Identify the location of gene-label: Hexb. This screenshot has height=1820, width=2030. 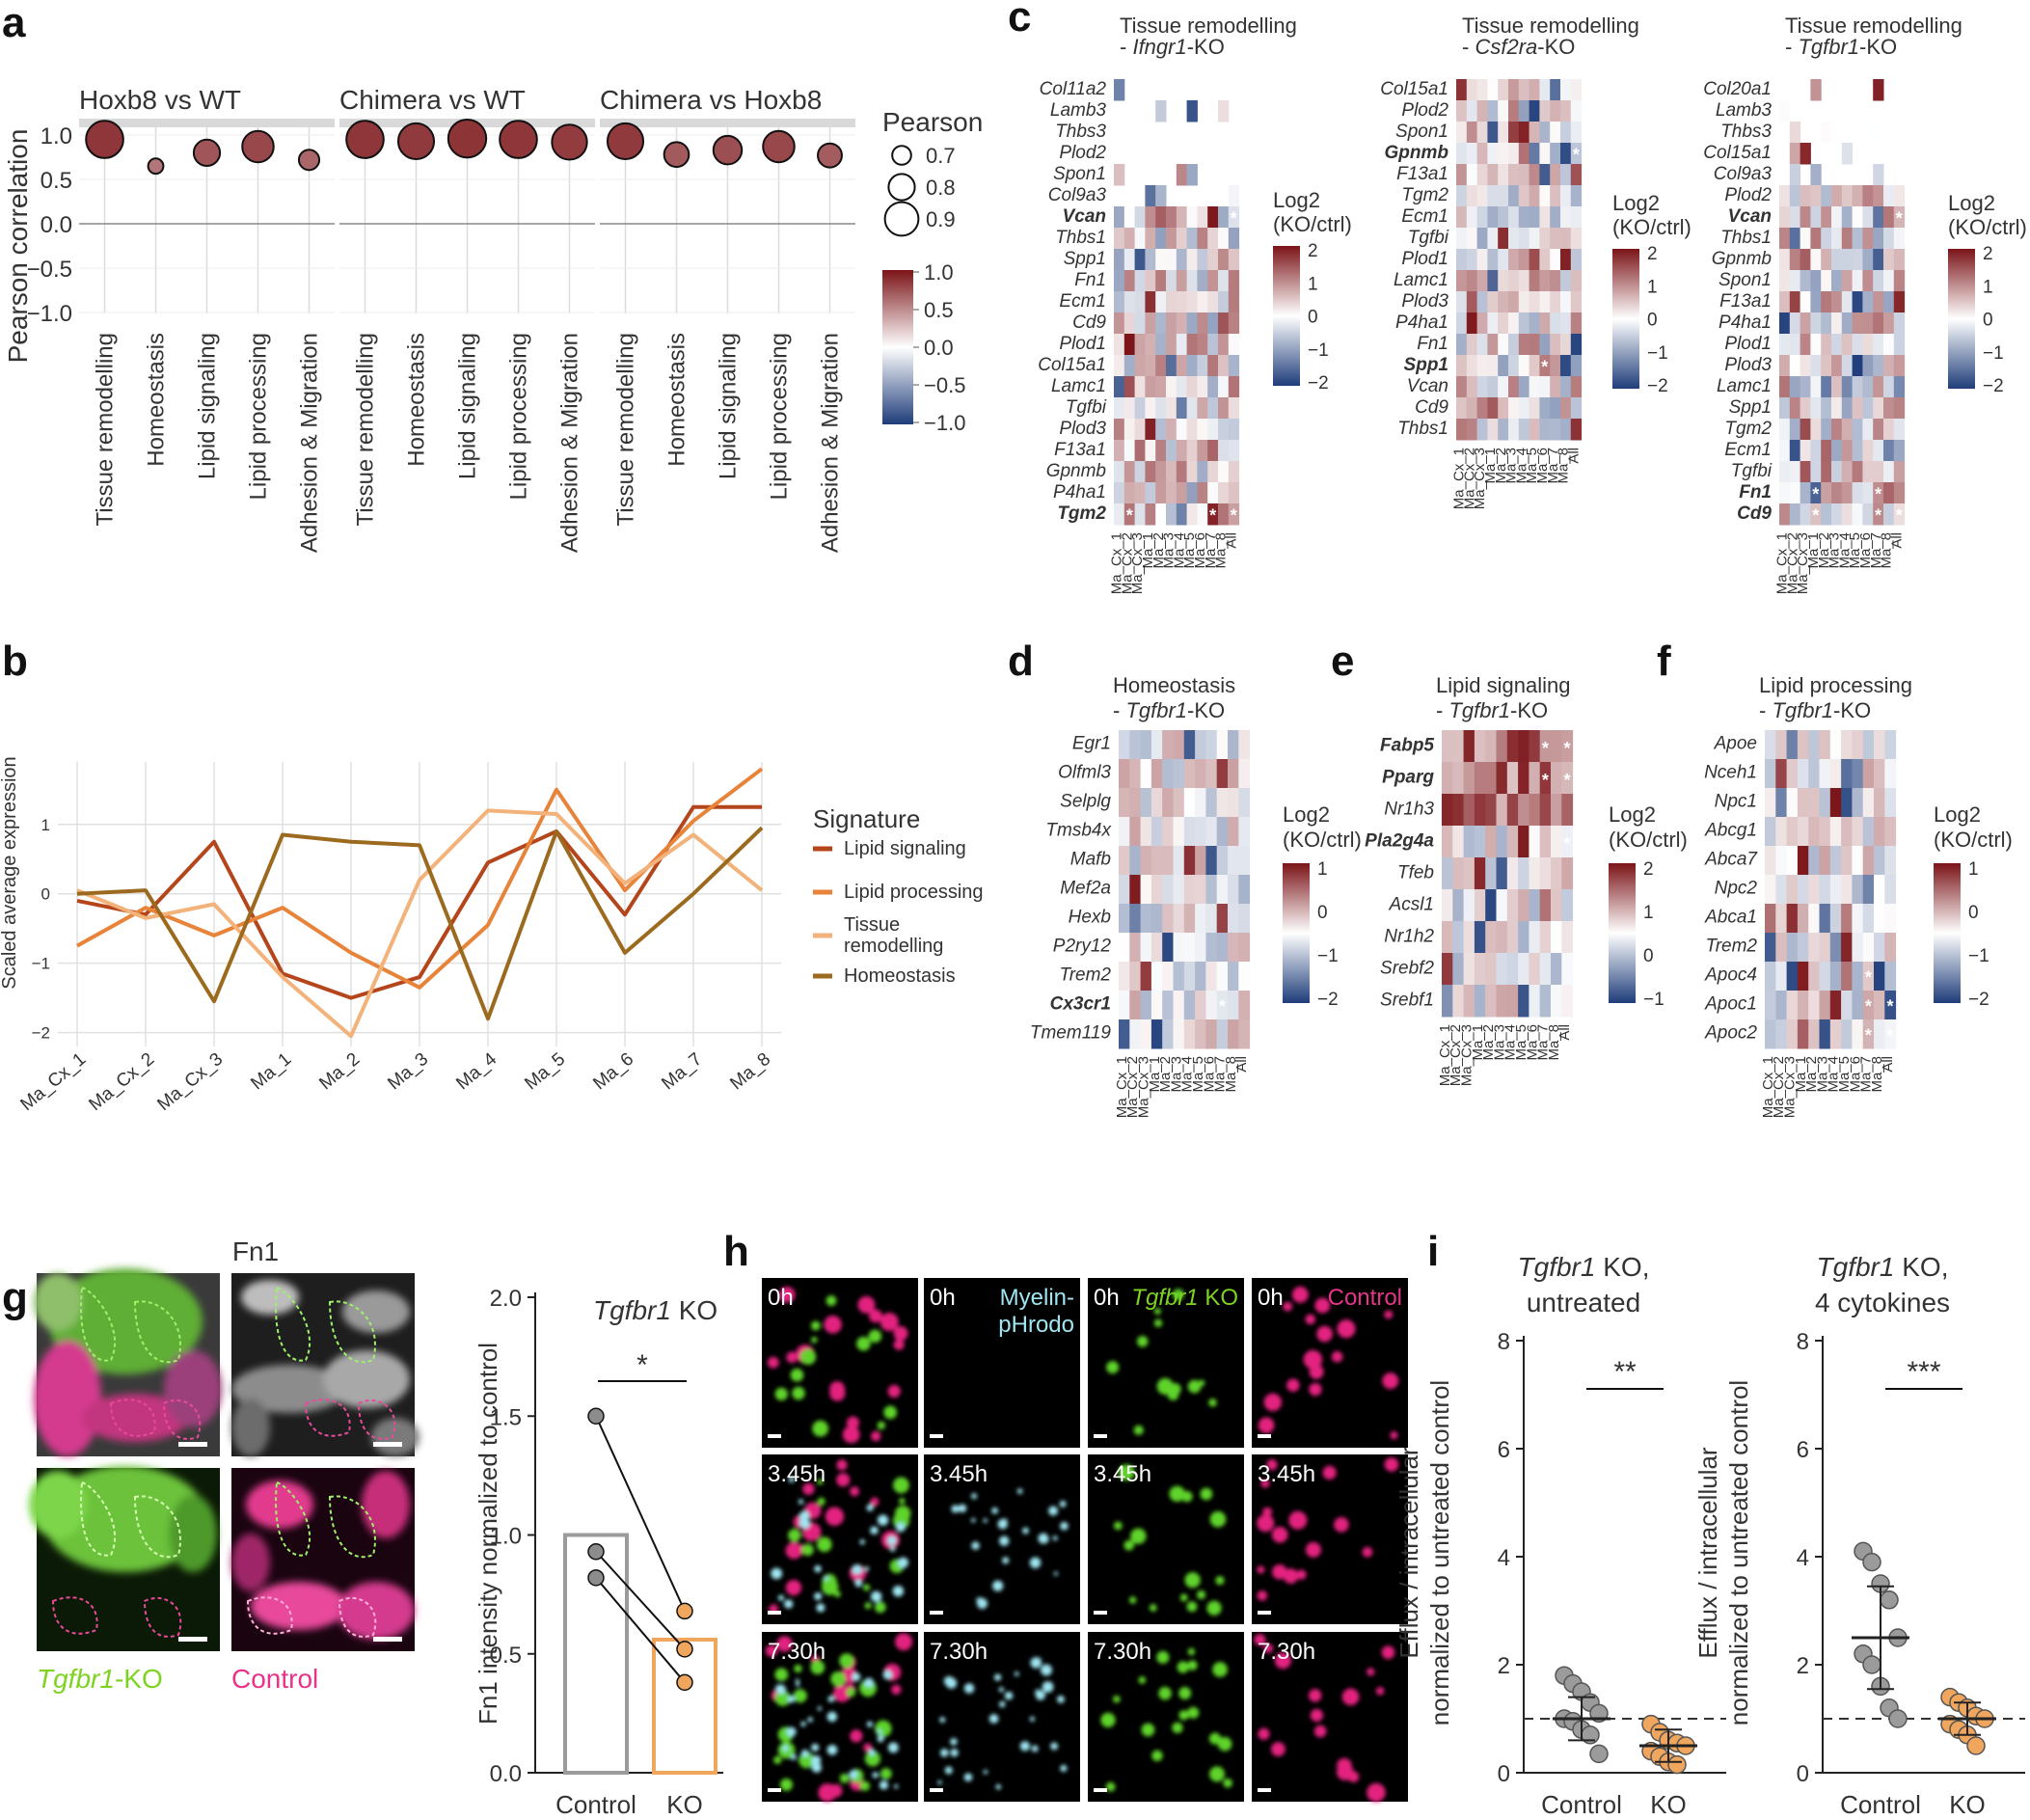
(1090, 918).